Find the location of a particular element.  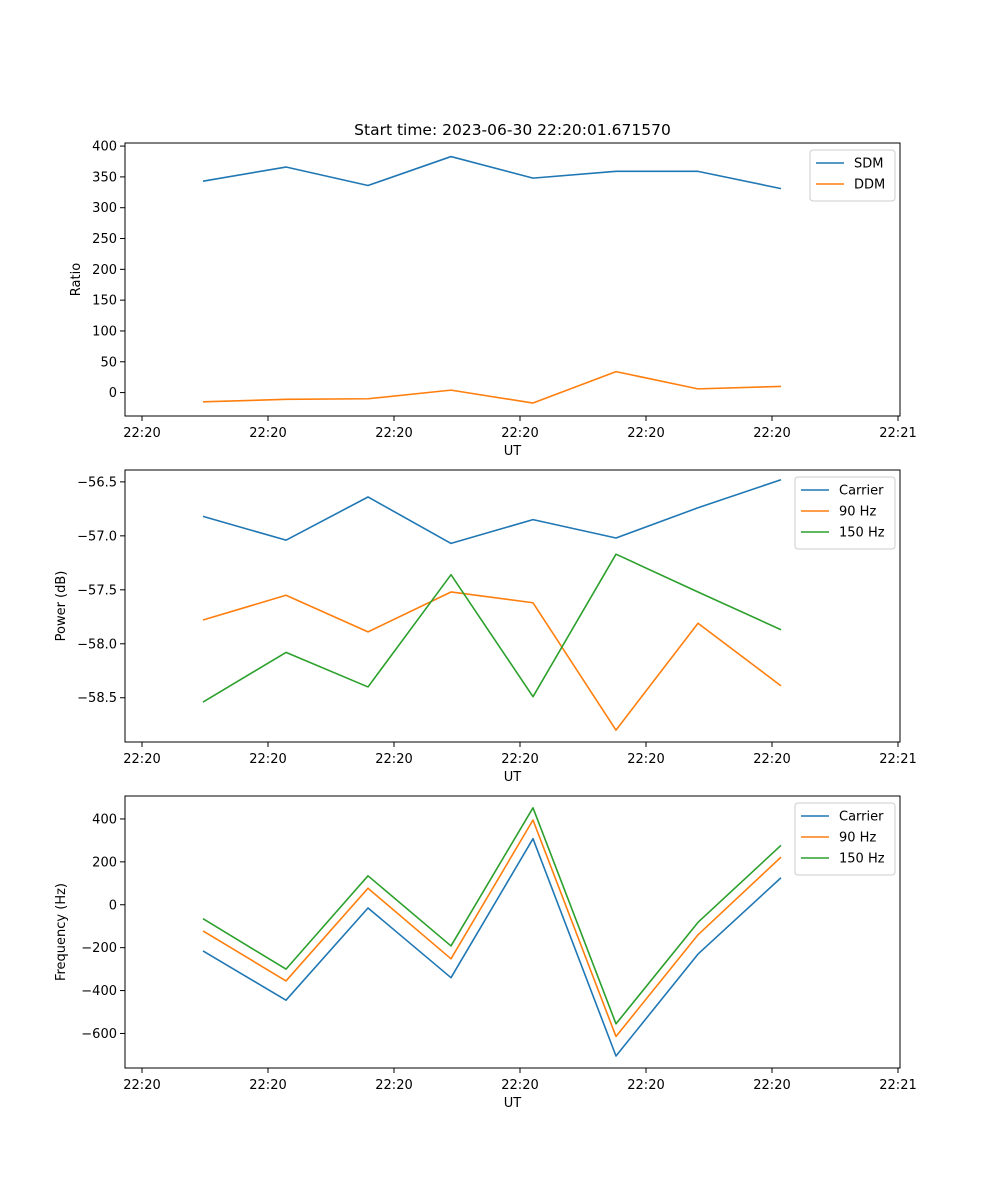

y-tick-label: 50 is located at coordinates (108, 362).